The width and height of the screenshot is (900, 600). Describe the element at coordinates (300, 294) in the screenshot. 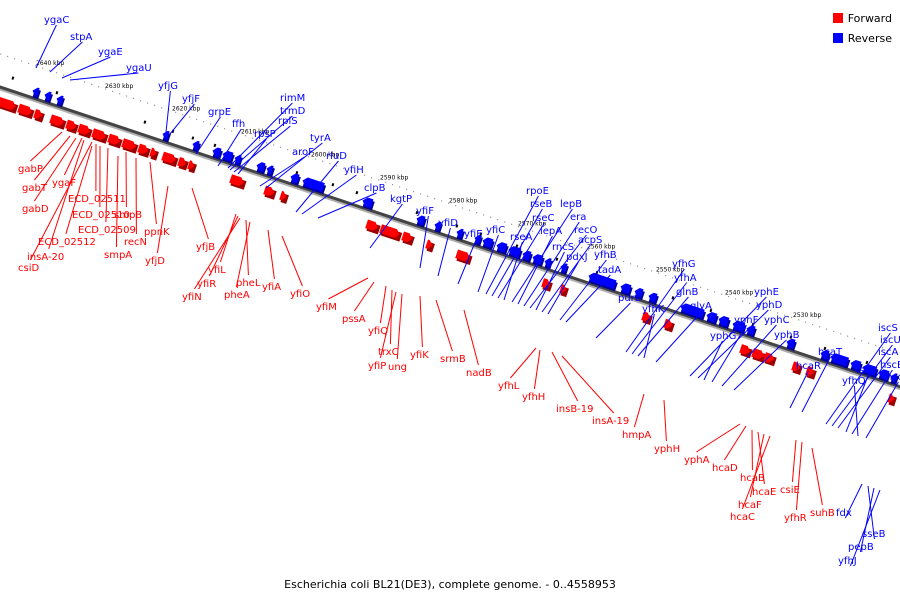

I see `gene-label: yfiO` at that location.